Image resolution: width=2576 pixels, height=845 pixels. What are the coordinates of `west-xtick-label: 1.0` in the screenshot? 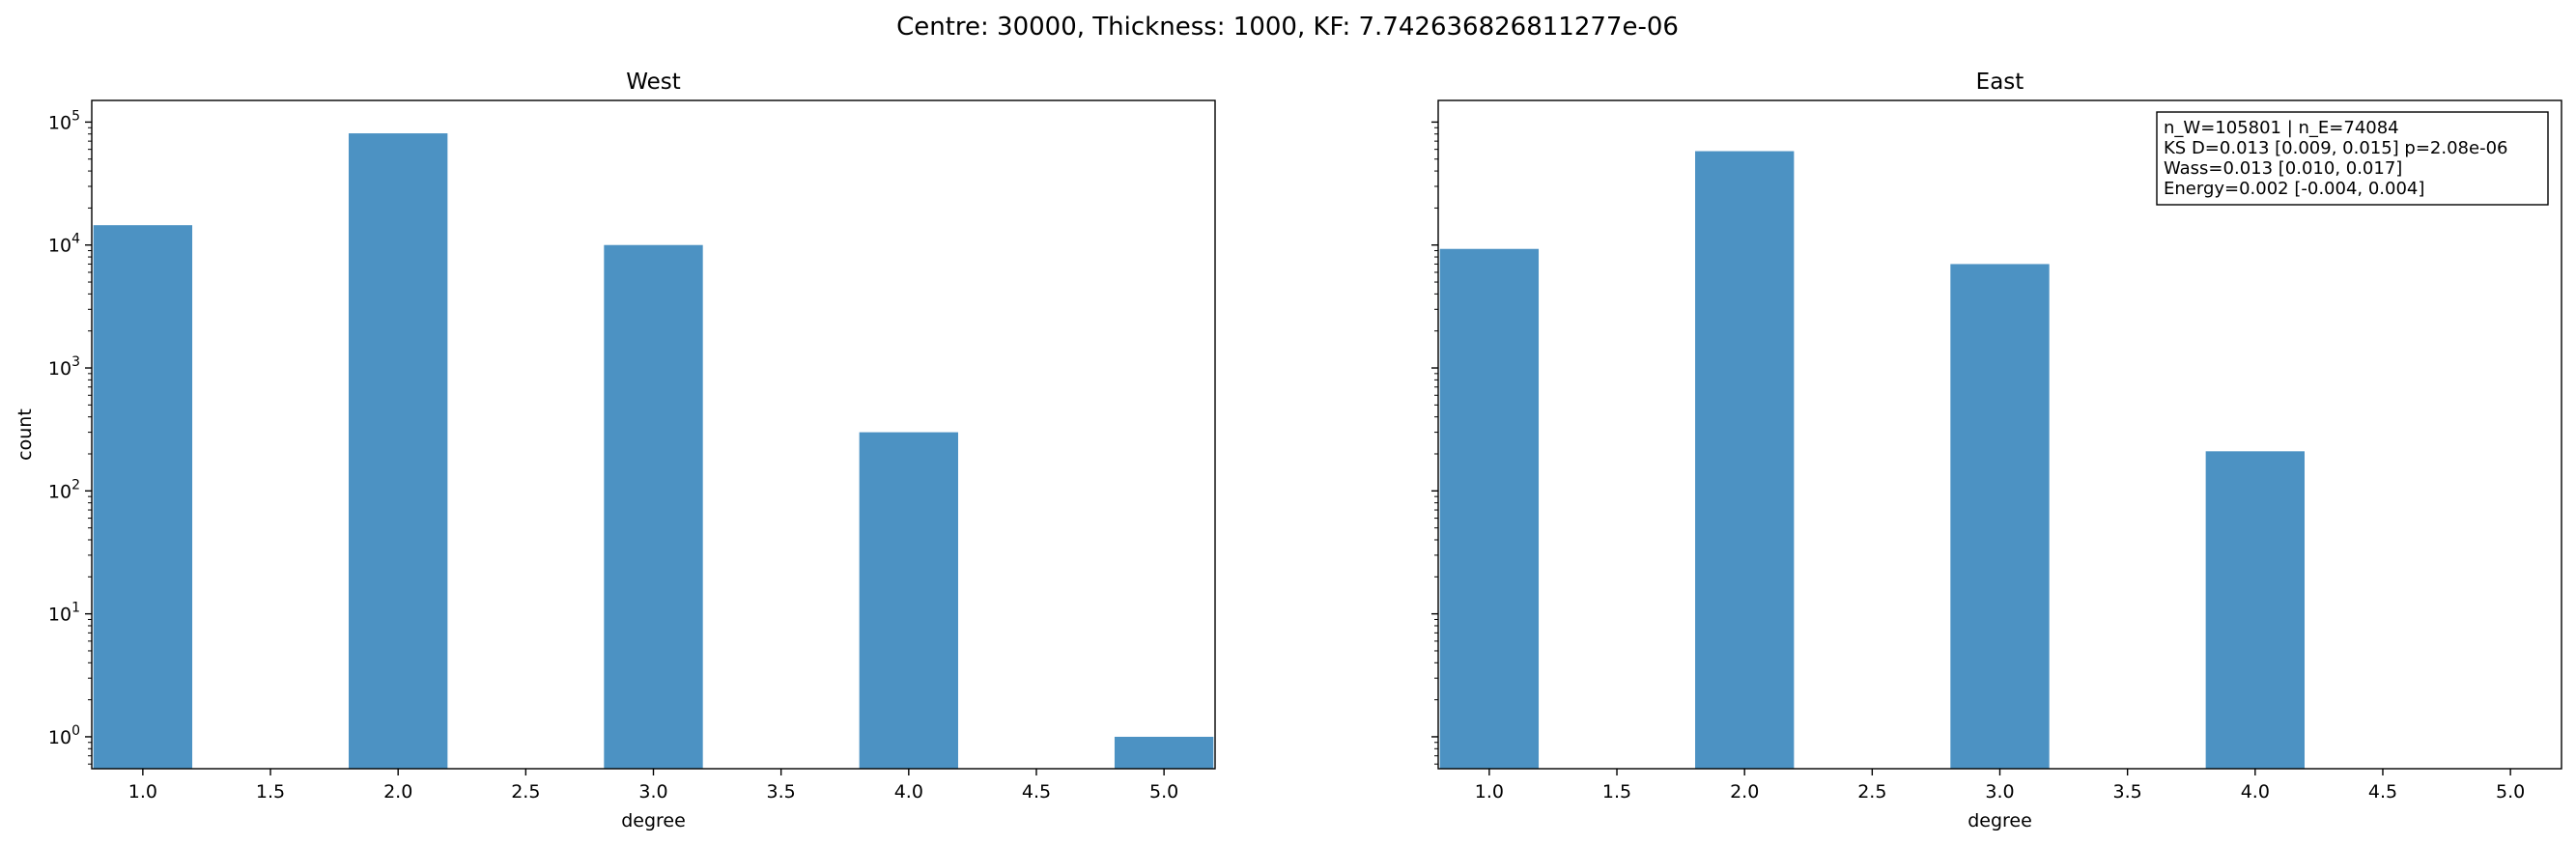 It's located at (142, 792).